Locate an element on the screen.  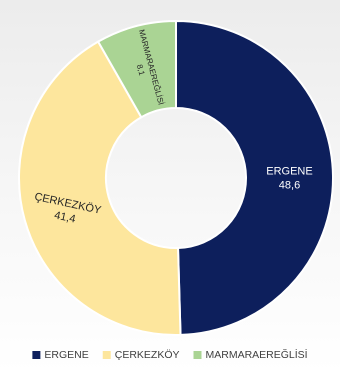
legend-swatch-cerkezkoy is located at coordinates (106, 355).